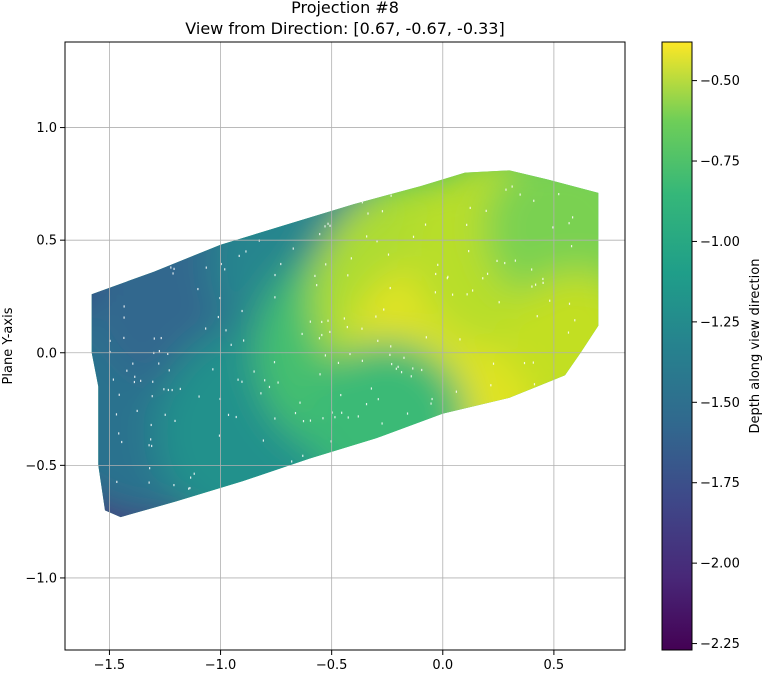 The image size is (762, 679). What do you see at coordinates (720, 483) in the screenshot?
I see `colorbar-tick-label: −1.75` at bounding box center [720, 483].